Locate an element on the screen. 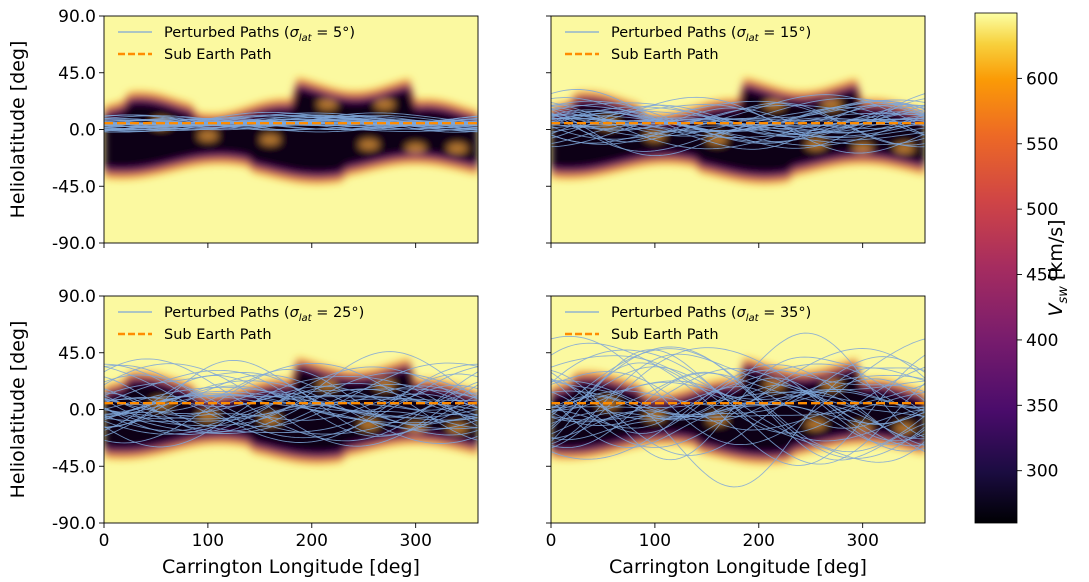 The height and width of the screenshot is (582, 1089). colorbar-label: Vsw [km/s] is located at coordinates (1058, 267).